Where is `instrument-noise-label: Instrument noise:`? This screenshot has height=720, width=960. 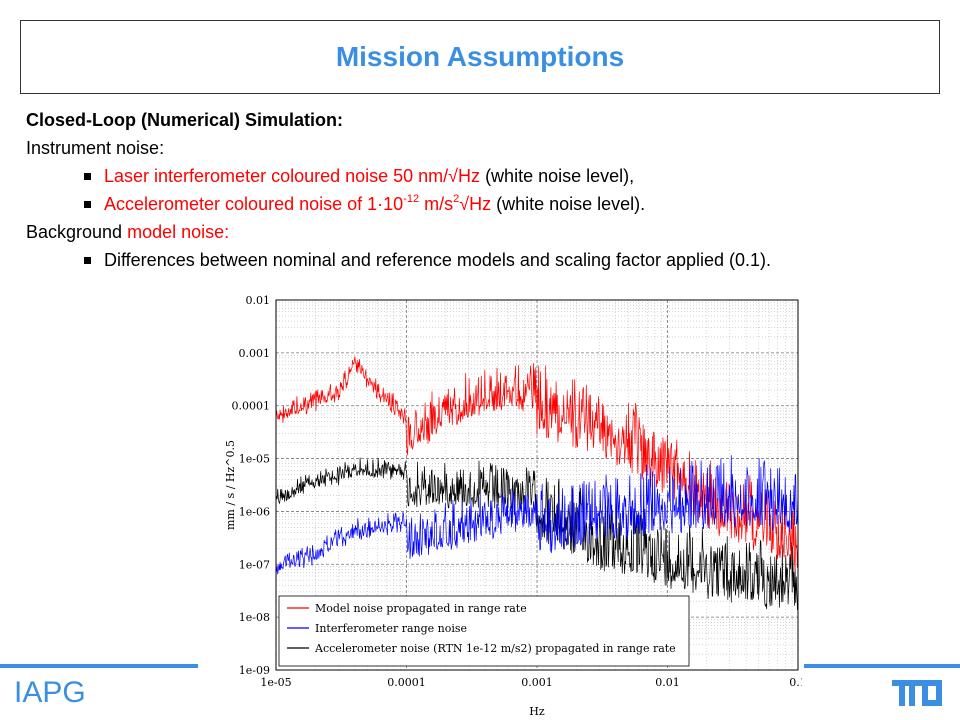 instrument-noise-label: Instrument noise: is located at coordinates (95, 148).